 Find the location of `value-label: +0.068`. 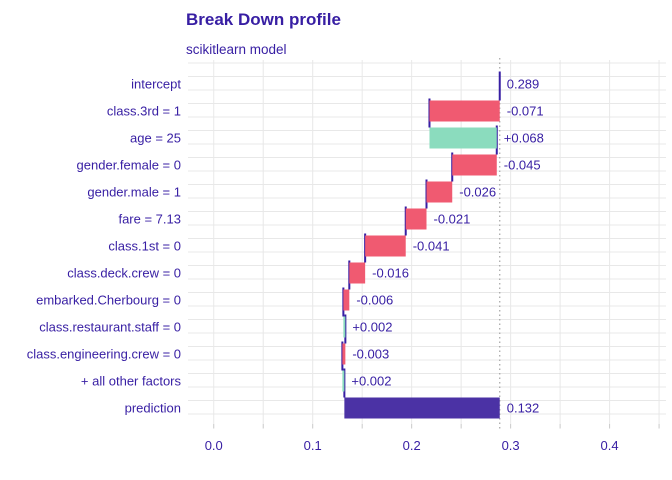

value-label: +0.068 is located at coordinates (524, 138).